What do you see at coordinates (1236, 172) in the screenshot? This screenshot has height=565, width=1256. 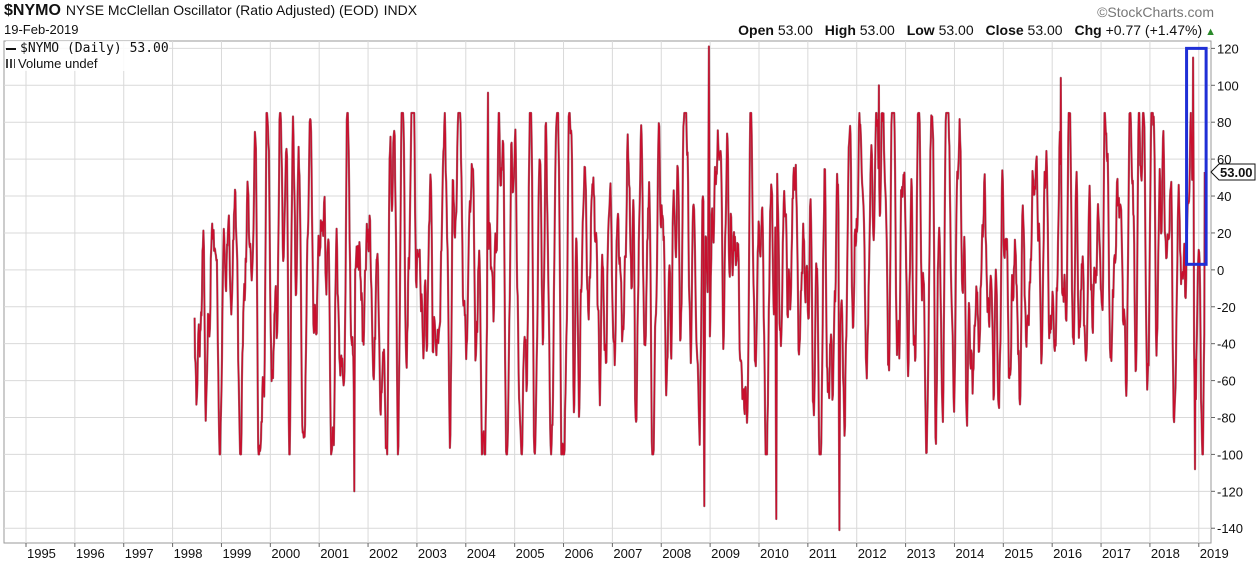 I see `last-value-label: 53.00` at bounding box center [1236, 172].